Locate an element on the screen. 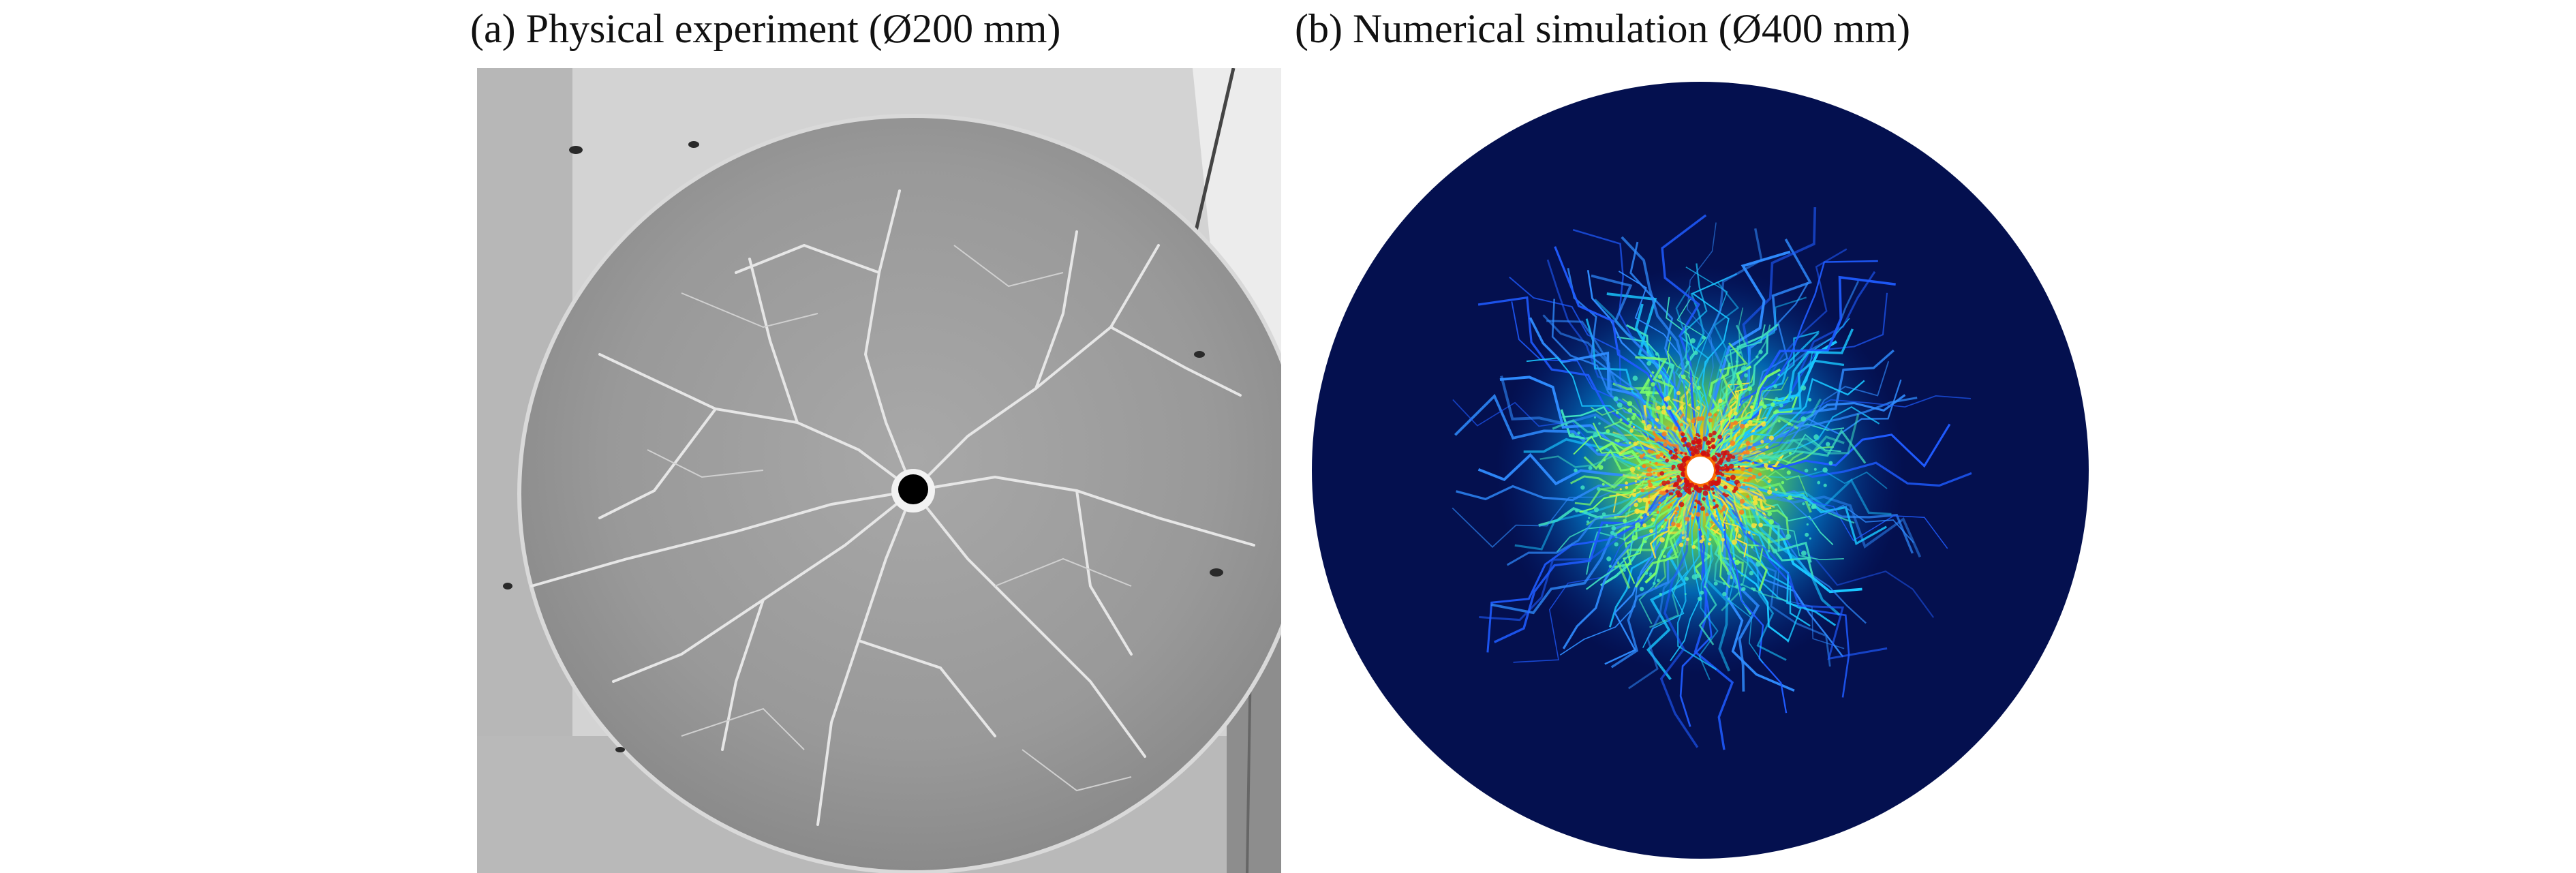 This screenshot has width=2576, height=873. specimen-fine-cracks is located at coordinates (890, 518).